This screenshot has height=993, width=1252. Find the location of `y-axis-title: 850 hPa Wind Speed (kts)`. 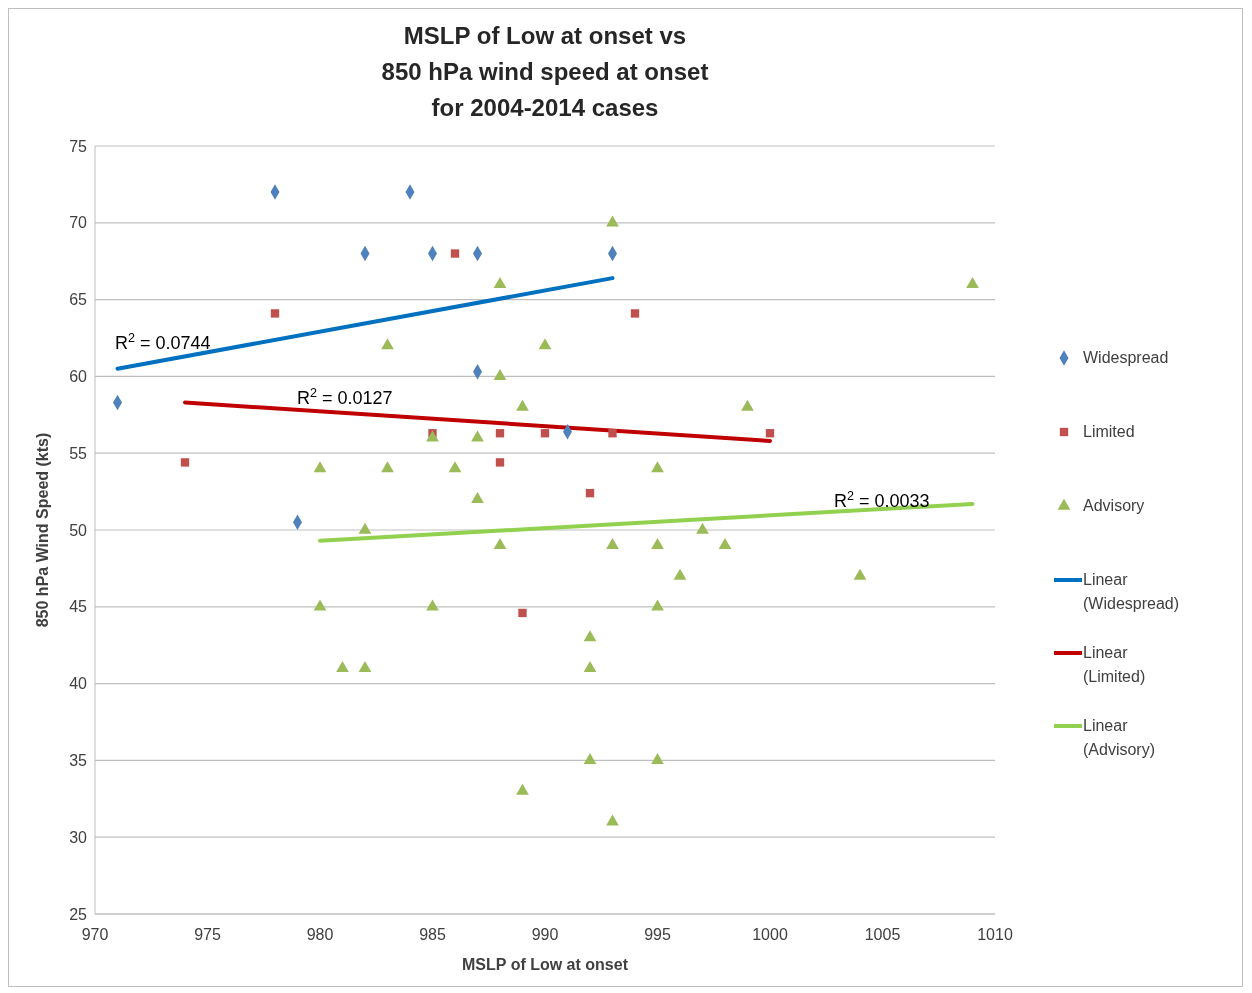

y-axis-title: 850 hPa Wind Speed (kts) is located at coordinates (42, 530).